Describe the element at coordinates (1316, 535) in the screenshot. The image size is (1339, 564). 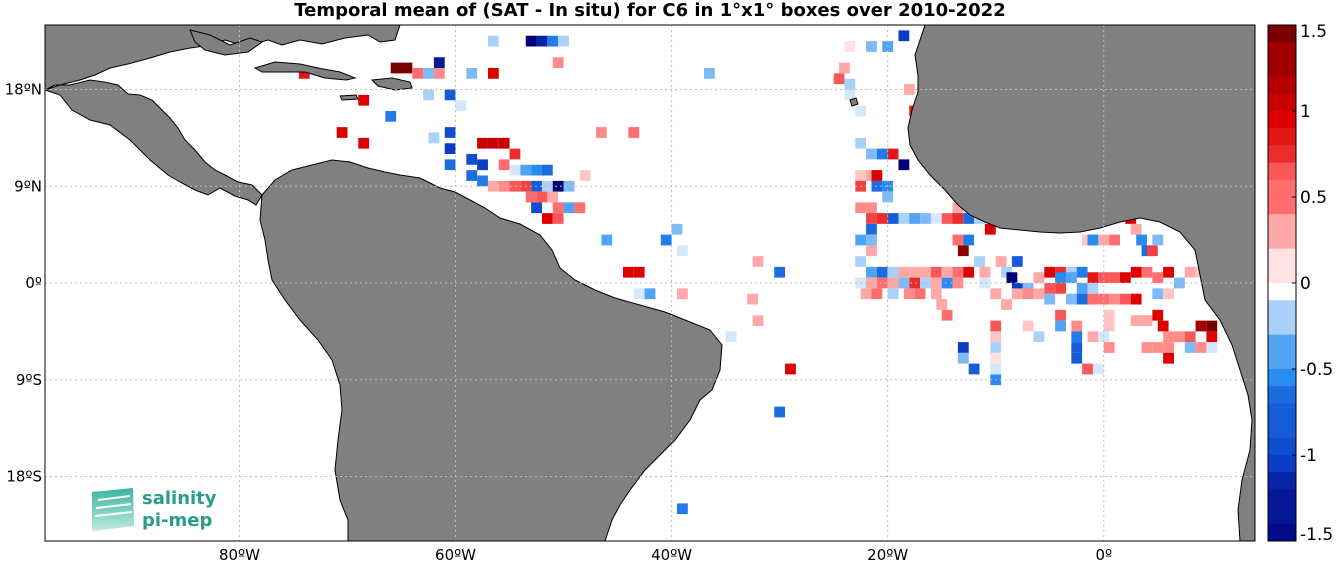
I see `colorbar-tick-label: -1.5` at that location.